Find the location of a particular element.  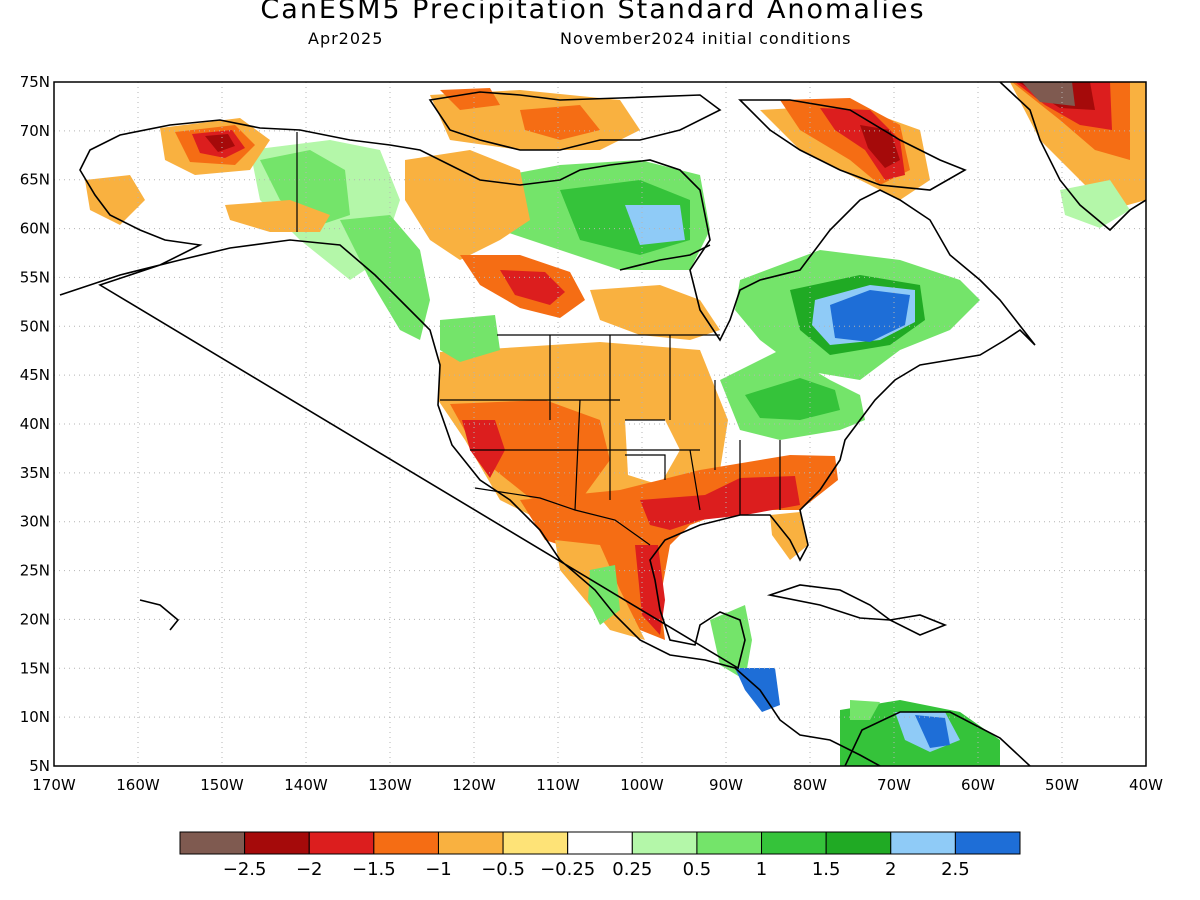

initial-conditions: November2024 initial conditions is located at coordinates (706, 38).